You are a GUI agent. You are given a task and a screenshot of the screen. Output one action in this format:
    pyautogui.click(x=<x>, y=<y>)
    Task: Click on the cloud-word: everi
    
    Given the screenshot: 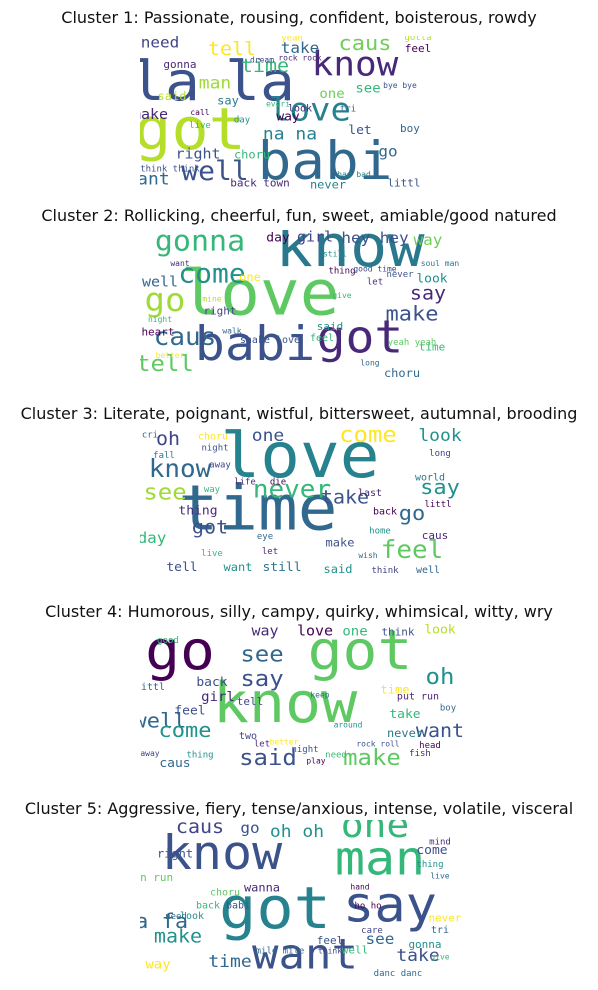 What is the action you would take?
    pyautogui.click(x=278, y=104)
    